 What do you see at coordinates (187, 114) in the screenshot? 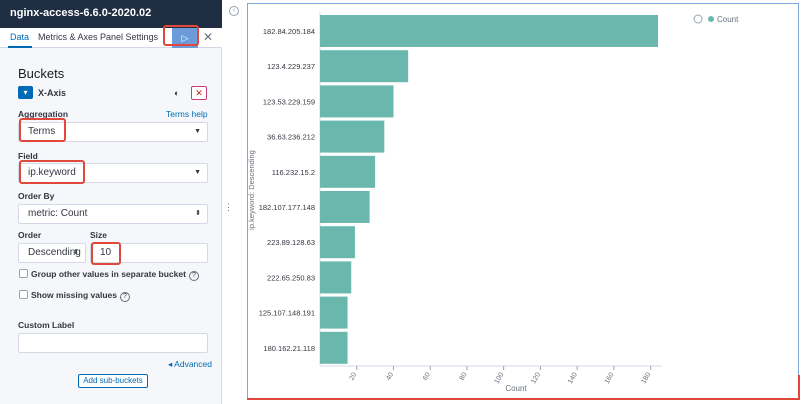
I see `terms-help-link: Terms help` at bounding box center [187, 114].